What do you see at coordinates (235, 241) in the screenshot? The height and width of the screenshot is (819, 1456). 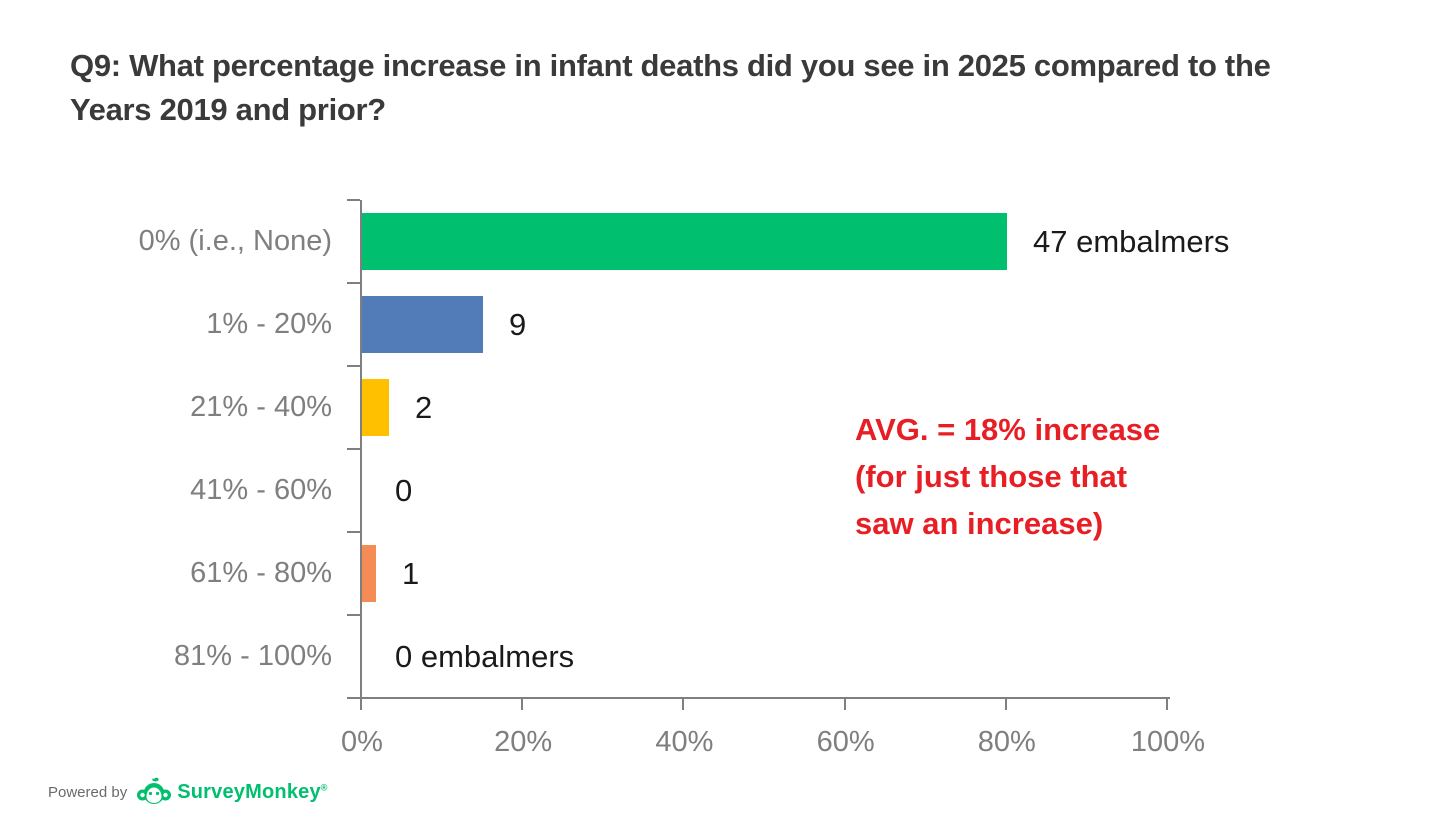 I see `category-label: 0% (i.e., None)` at bounding box center [235, 241].